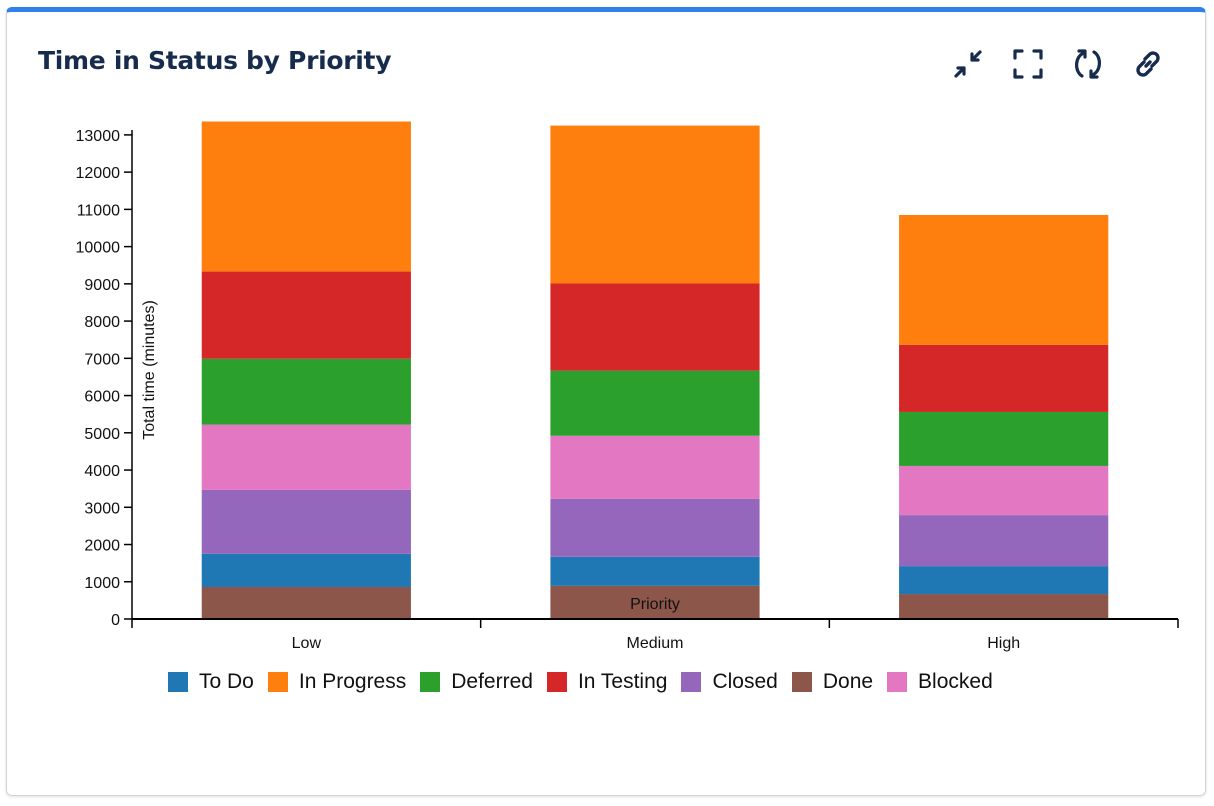 The width and height of the screenshot is (1214, 806). Describe the element at coordinates (655, 204) in the screenshot. I see `bar-segment-medium-in-progress` at that location.